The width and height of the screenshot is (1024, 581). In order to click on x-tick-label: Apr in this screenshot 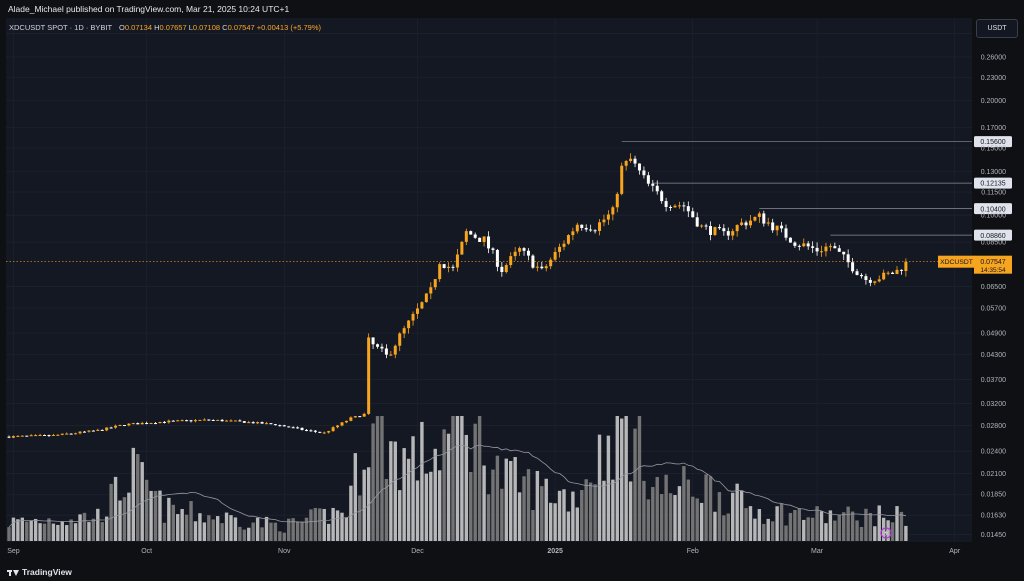, I will do `click(955, 551)`.